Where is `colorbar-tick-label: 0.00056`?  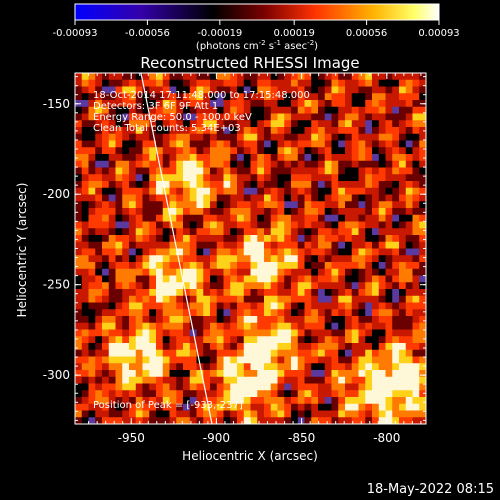 colorbar-tick-label: 0.00056 is located at coordinates (366, 33).